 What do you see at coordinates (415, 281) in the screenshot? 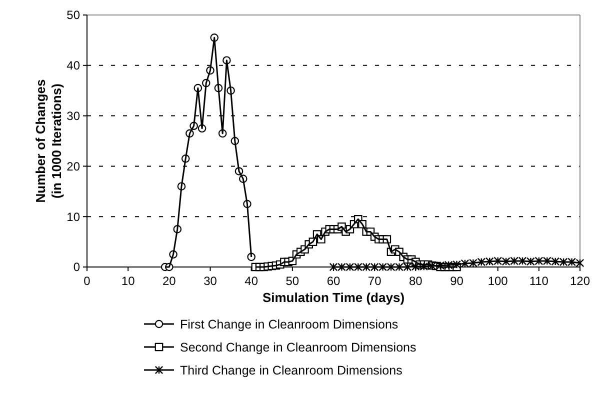
I see `x-tick-label: 80` at bounding box center [415, 281].